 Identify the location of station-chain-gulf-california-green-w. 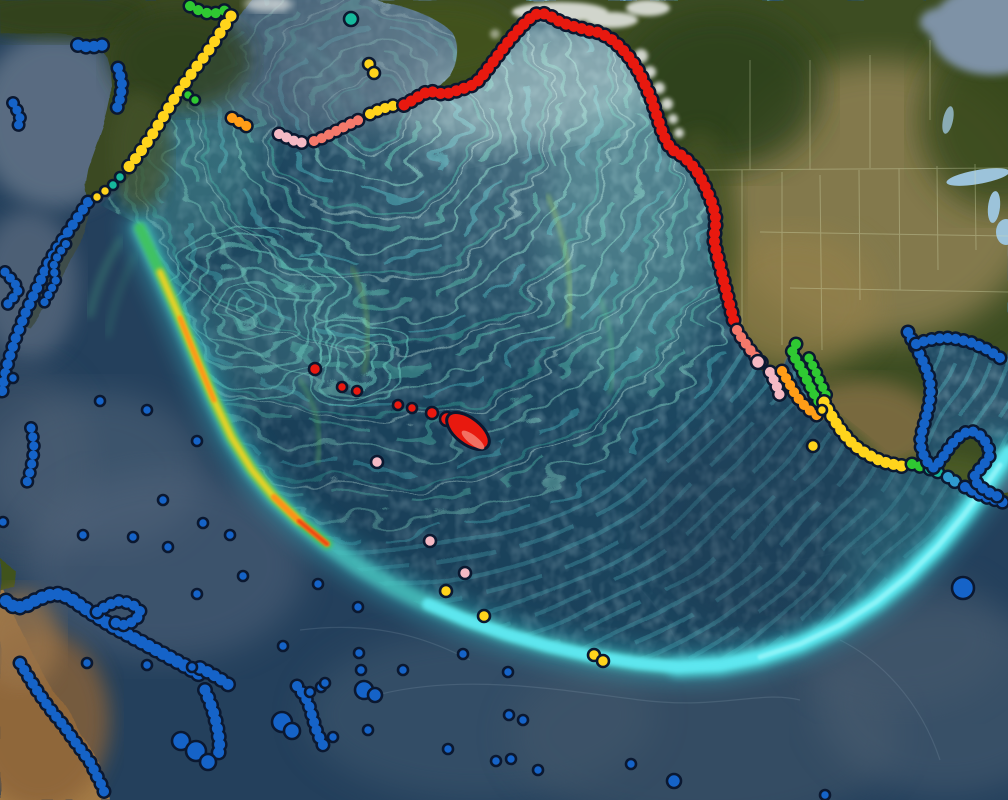
(806, 374).